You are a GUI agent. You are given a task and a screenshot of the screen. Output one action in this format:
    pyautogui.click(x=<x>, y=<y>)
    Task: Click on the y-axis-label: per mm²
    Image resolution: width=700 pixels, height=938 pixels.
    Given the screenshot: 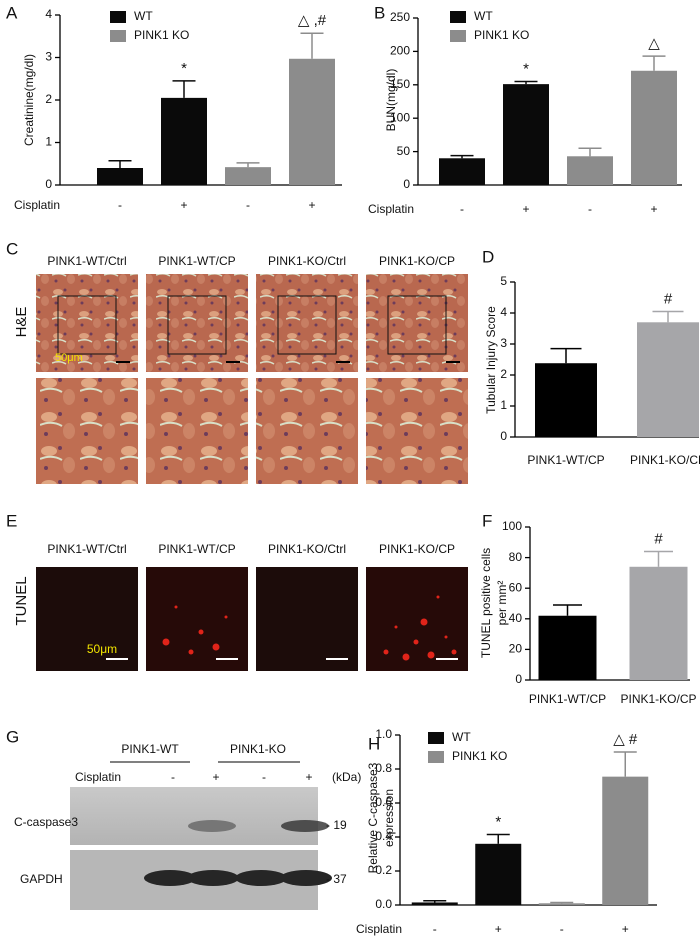 What is the action you would take?
    pyautogui.click(x=502, y=603)
    